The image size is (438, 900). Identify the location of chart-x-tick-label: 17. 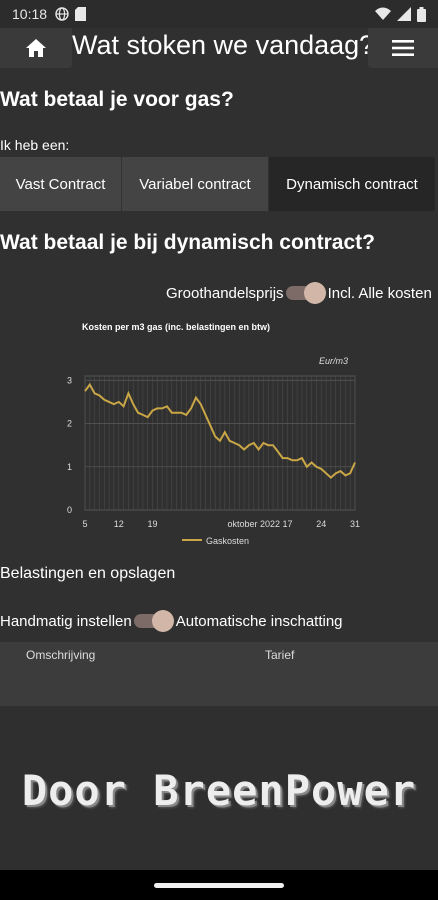
(287, 524).